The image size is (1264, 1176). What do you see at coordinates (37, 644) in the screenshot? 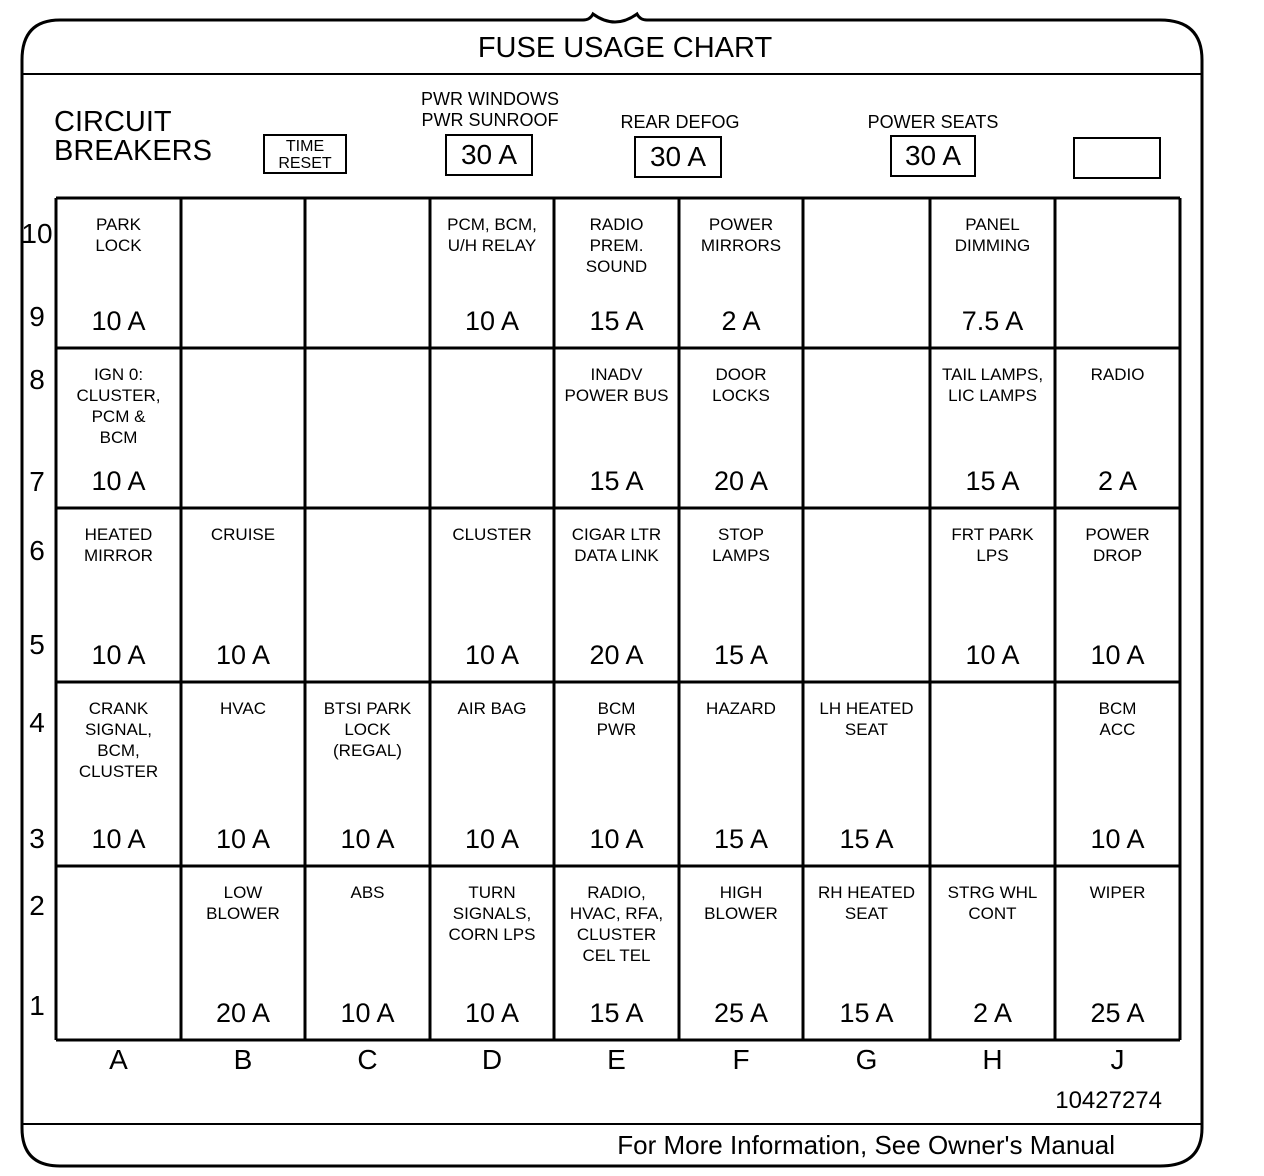
I see `row-number-5: 5` at bounding box center [37, 644].